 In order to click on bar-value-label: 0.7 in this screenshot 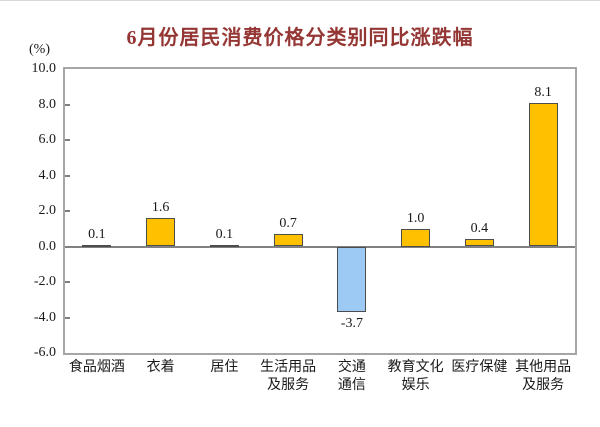, I will do `click(288, 224)`.